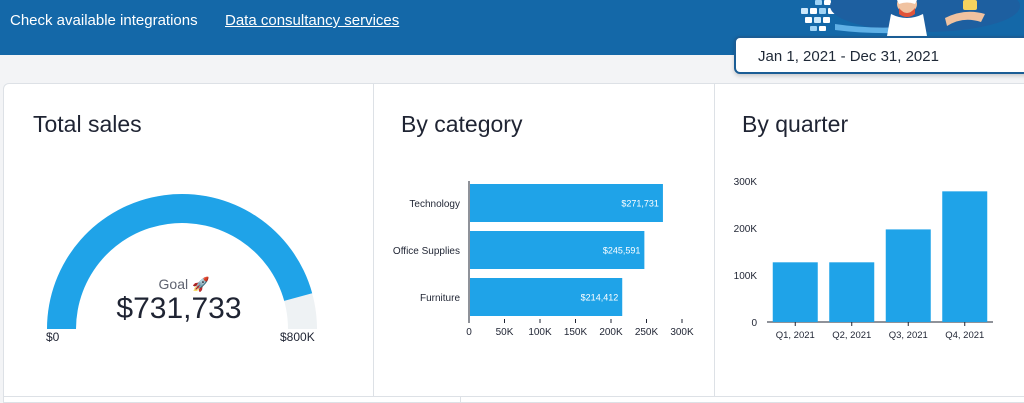 The height and width of the screenshot is (403, 1024). What do you see at coordinates (180, 261) in the screenshot?
I see `gauge-fill` at bounding box center [180, 261].